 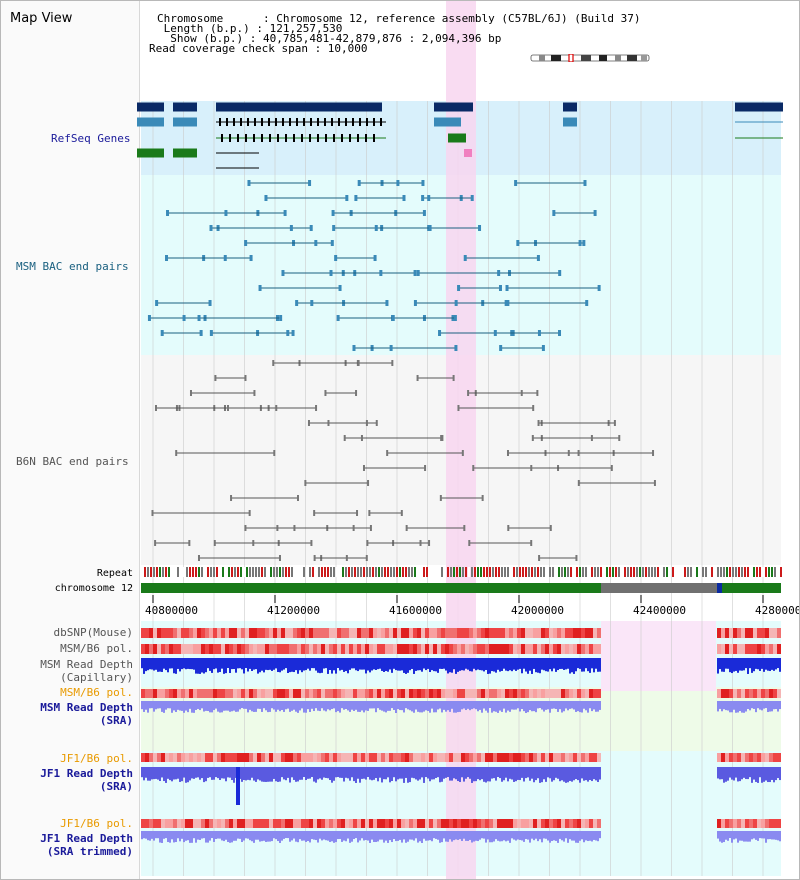 What do you see at coordinates (93, 632) in the screenshot?
I see `track-label-dbsnp: dbSNP(Mouse)` at bounding box center [93, 632].